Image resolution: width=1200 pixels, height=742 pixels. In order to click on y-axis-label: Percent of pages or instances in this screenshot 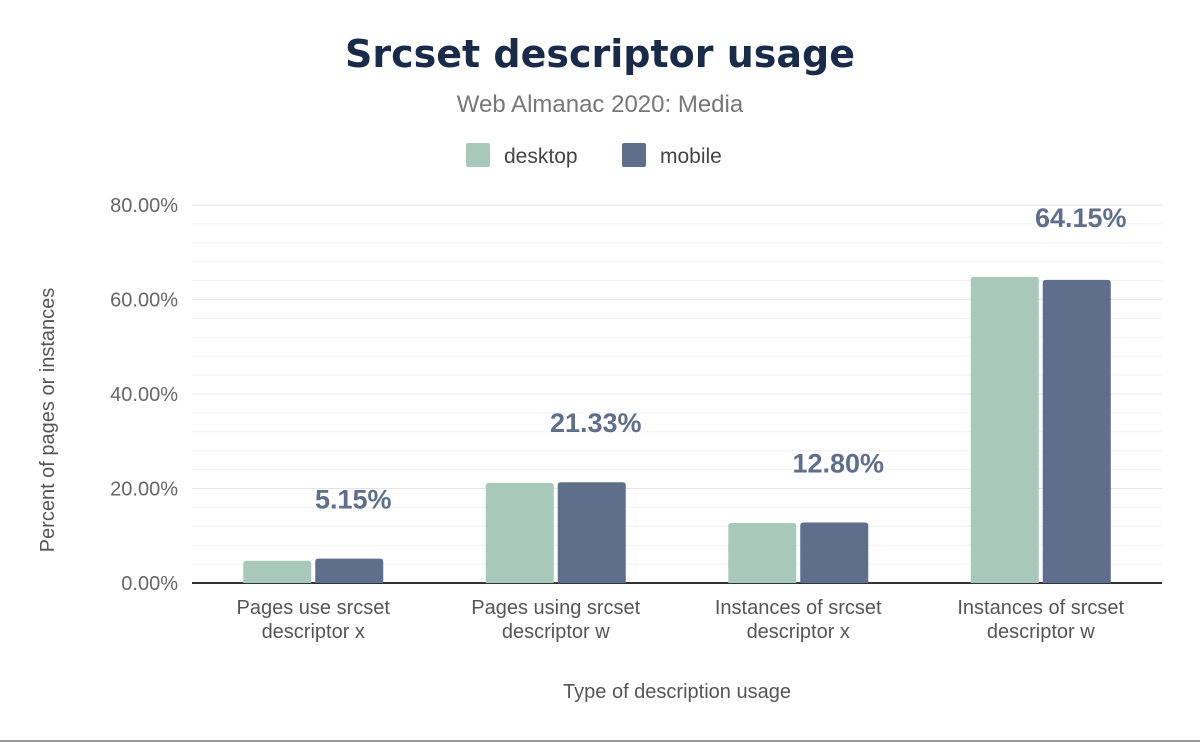, I will do `click(48, 420)`.